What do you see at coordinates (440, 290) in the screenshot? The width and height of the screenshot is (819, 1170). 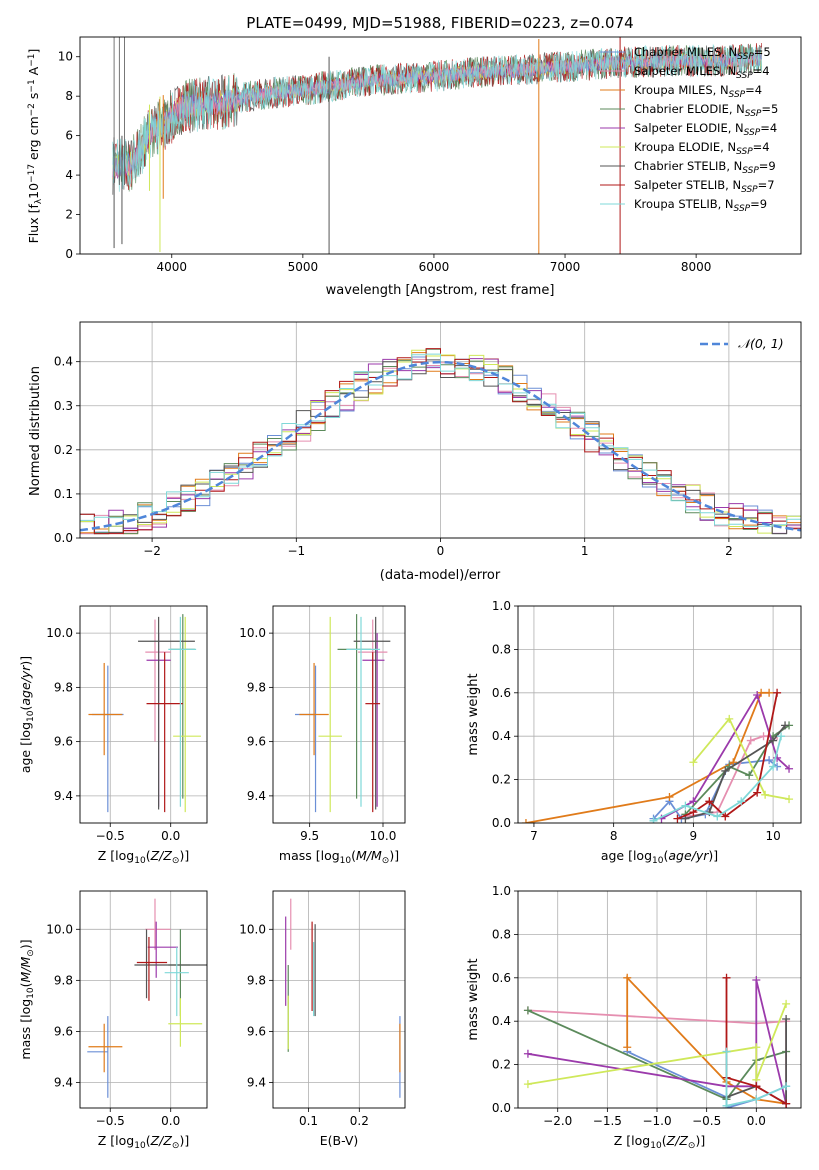 I see `x-axis-label: wavelength [Angstrom, rest frame]` at bounding box center [440, 290].